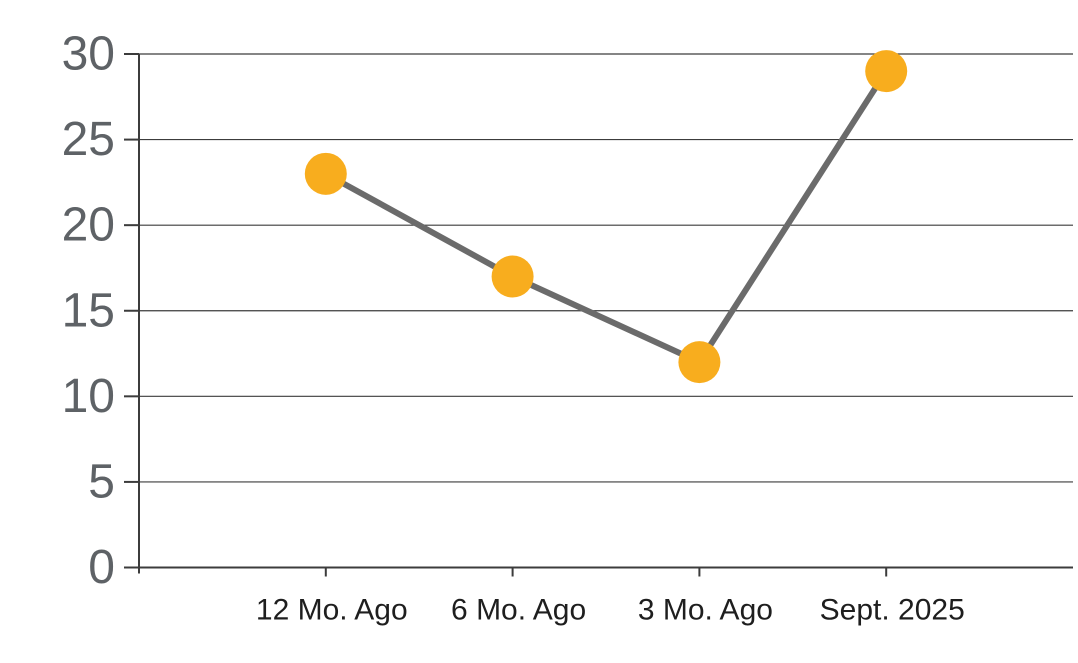  I want to click on y-tick-label: 25, so click(88, 139).